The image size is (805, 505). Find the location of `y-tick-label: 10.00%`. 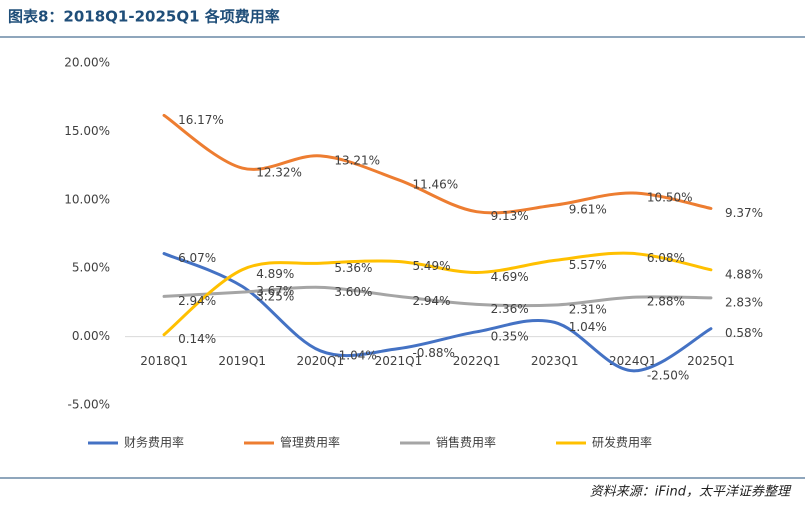

y-tick-label: 10.00% is located at coordinates (87, 199).